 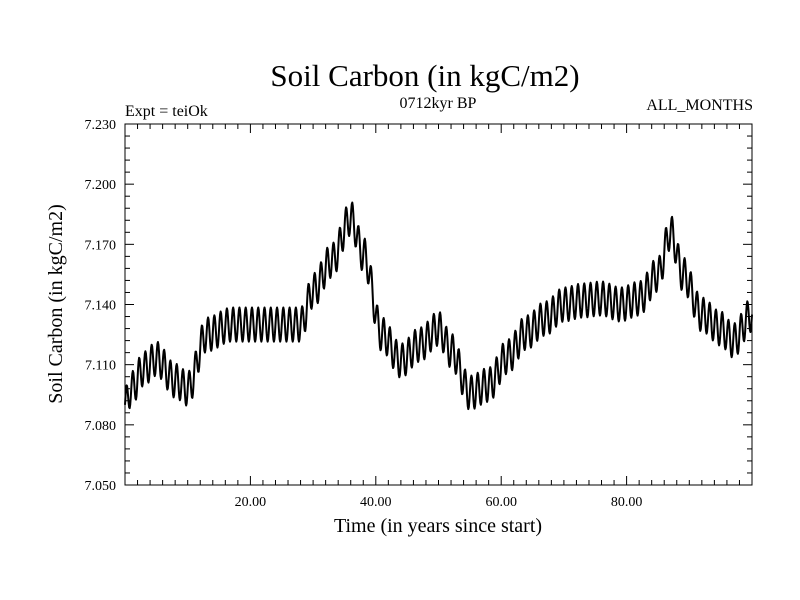 I want to click on chart-subtitle: 0712kyr BP, so click(x=438, y=103).